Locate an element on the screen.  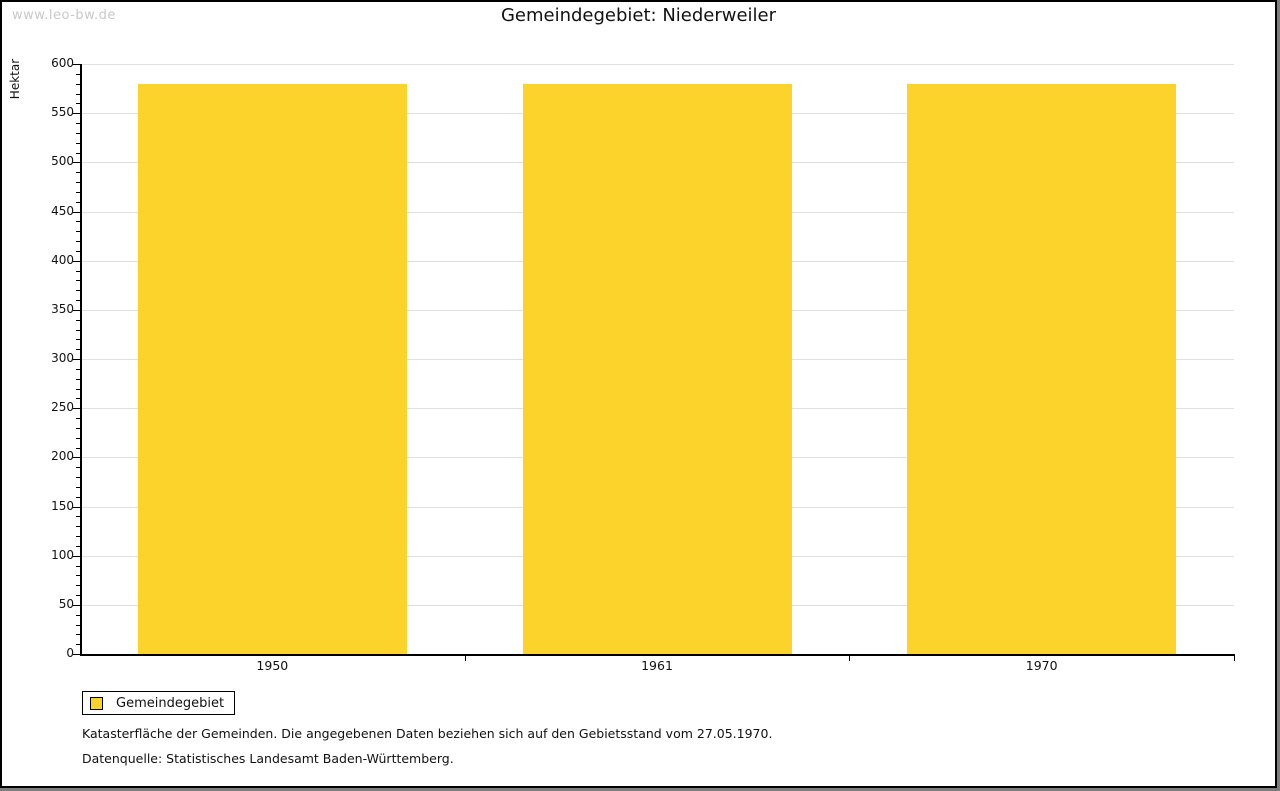
gridline is located at coordinates (657, 64).